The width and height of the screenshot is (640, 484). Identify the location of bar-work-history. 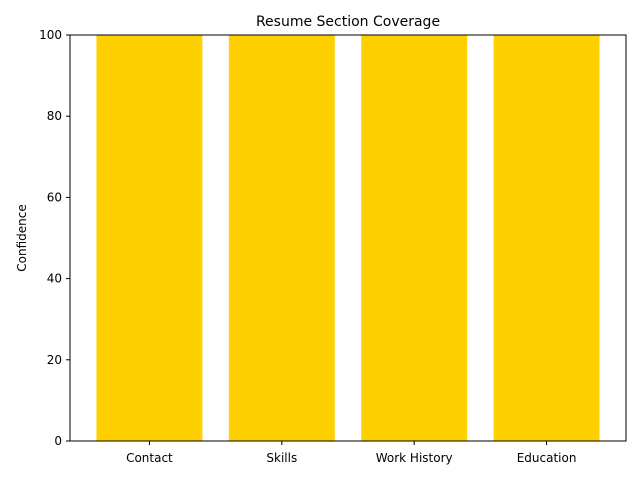
(414, 238).